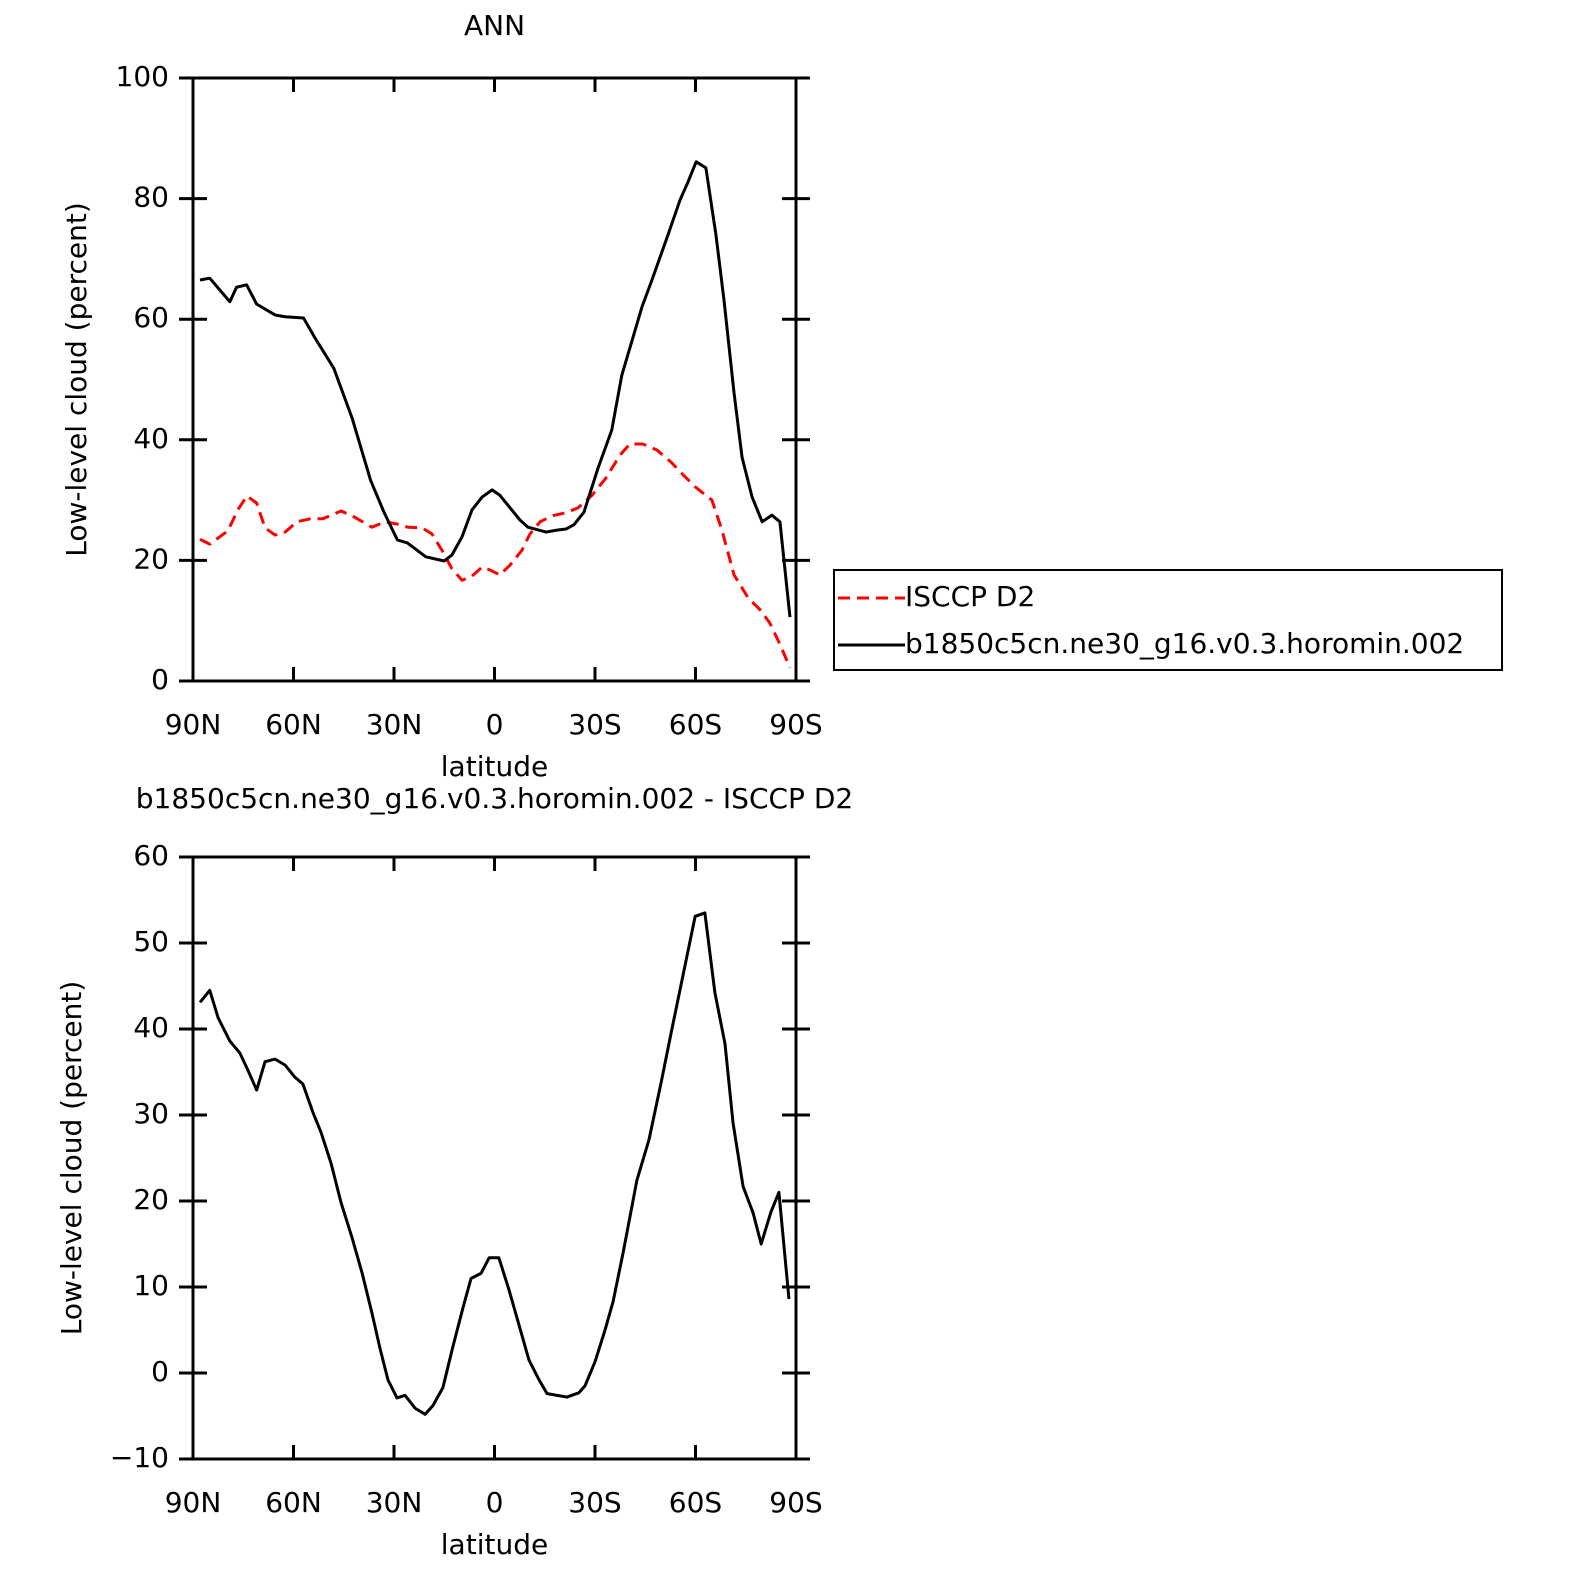 This screenshot has height=1569, width=1569. What do you see at coordinates (151, 1113) in the screenshot?
I see `y-tick-label: 30` at bounding box center [151, 1113].